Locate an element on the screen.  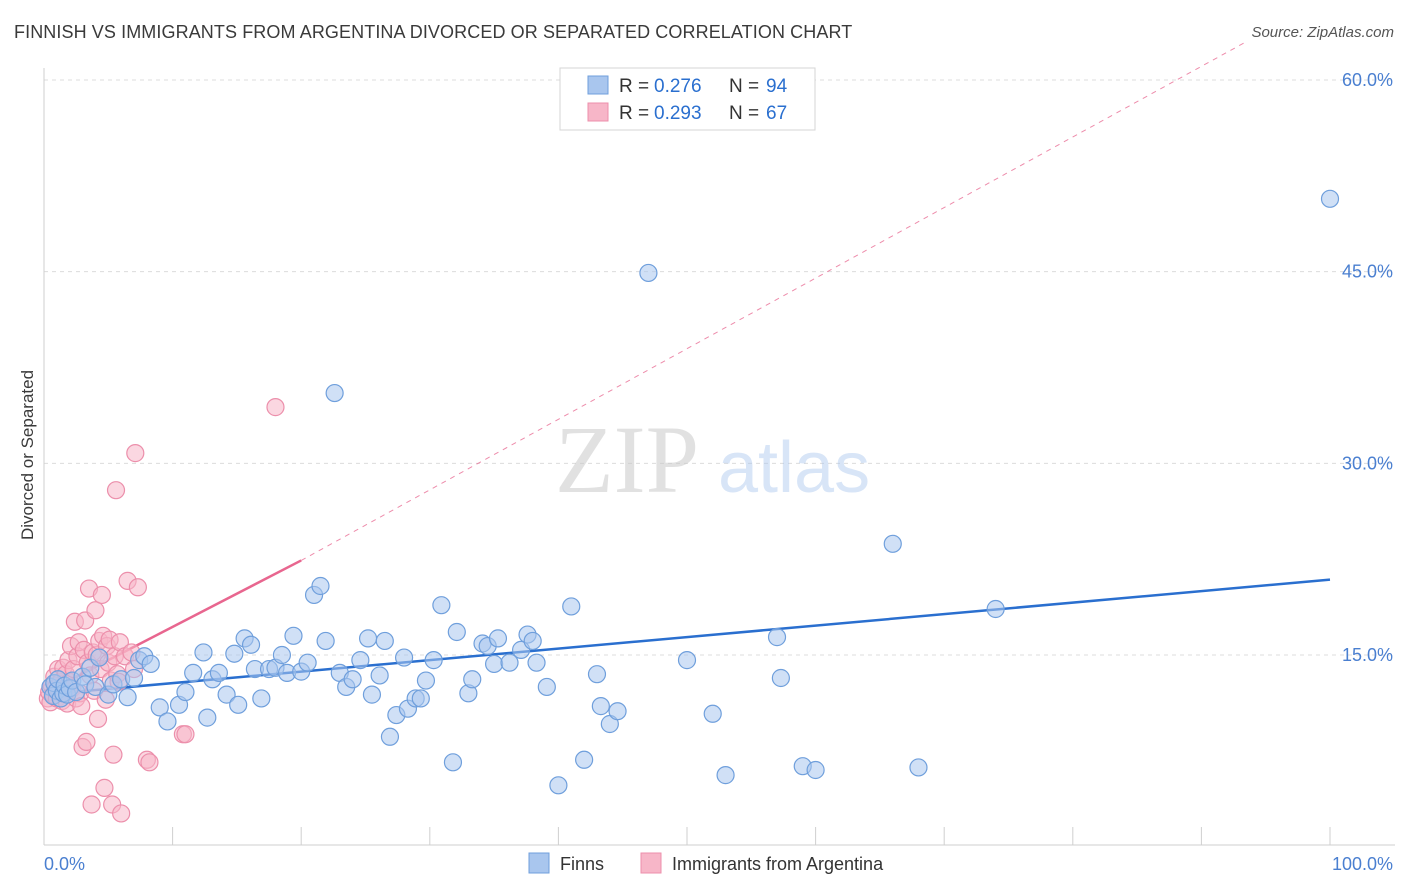
y-tick-label: 60.0% is located at coordinates (1367, 80).